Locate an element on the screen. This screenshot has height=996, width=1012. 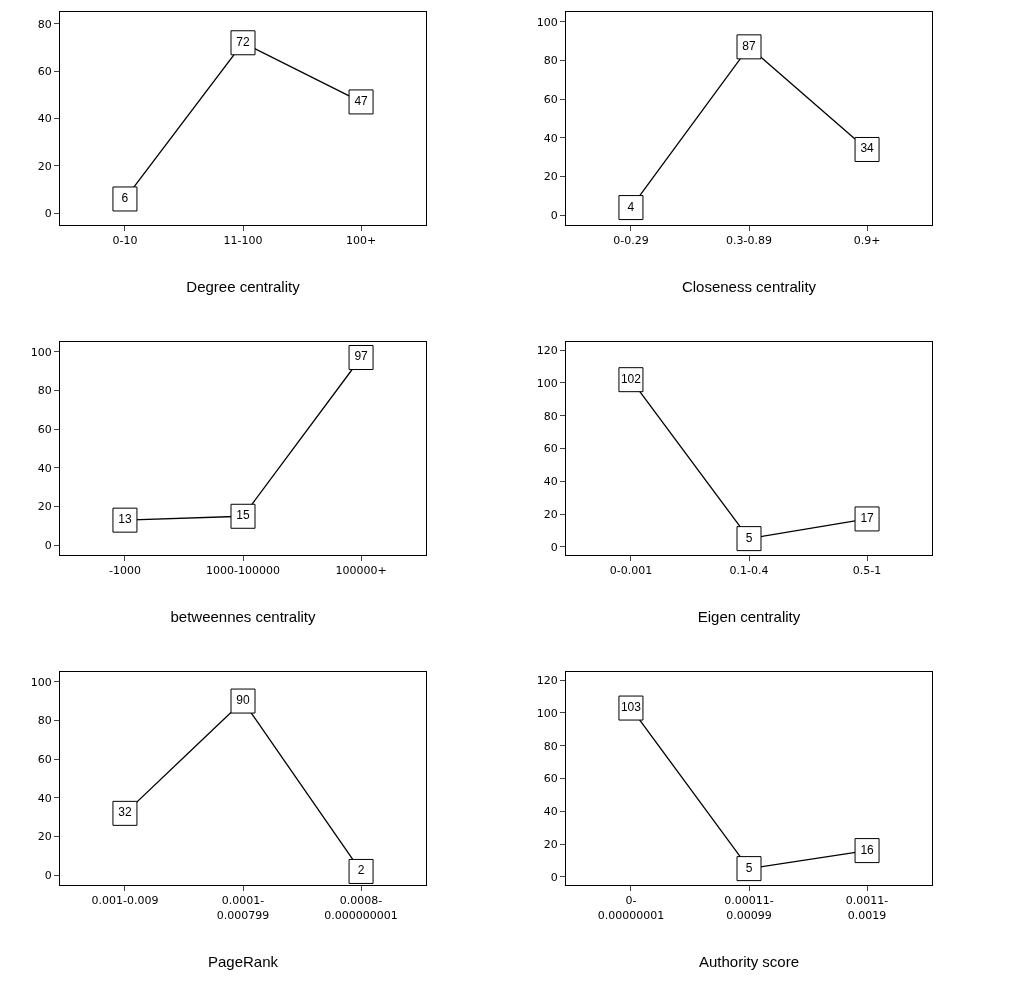
data-label: 87 is located at coordinates (749, 45).